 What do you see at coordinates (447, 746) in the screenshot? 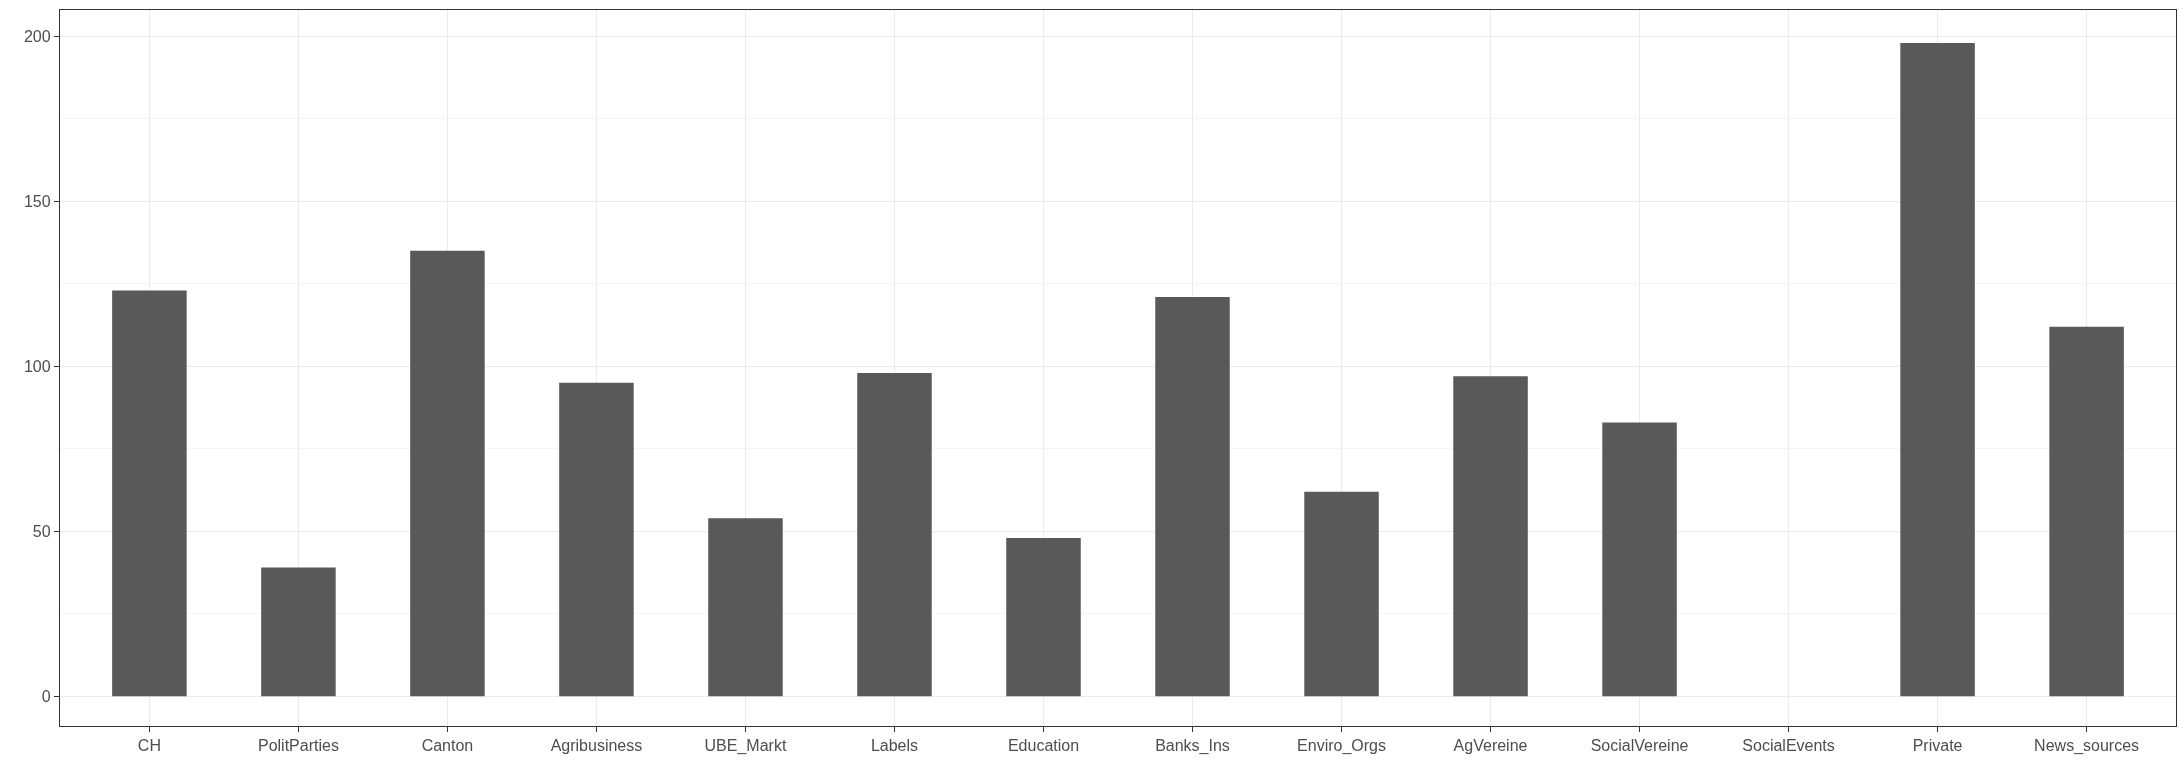
I see `x-tick-label: Canton` at bounding box center [447, 746].